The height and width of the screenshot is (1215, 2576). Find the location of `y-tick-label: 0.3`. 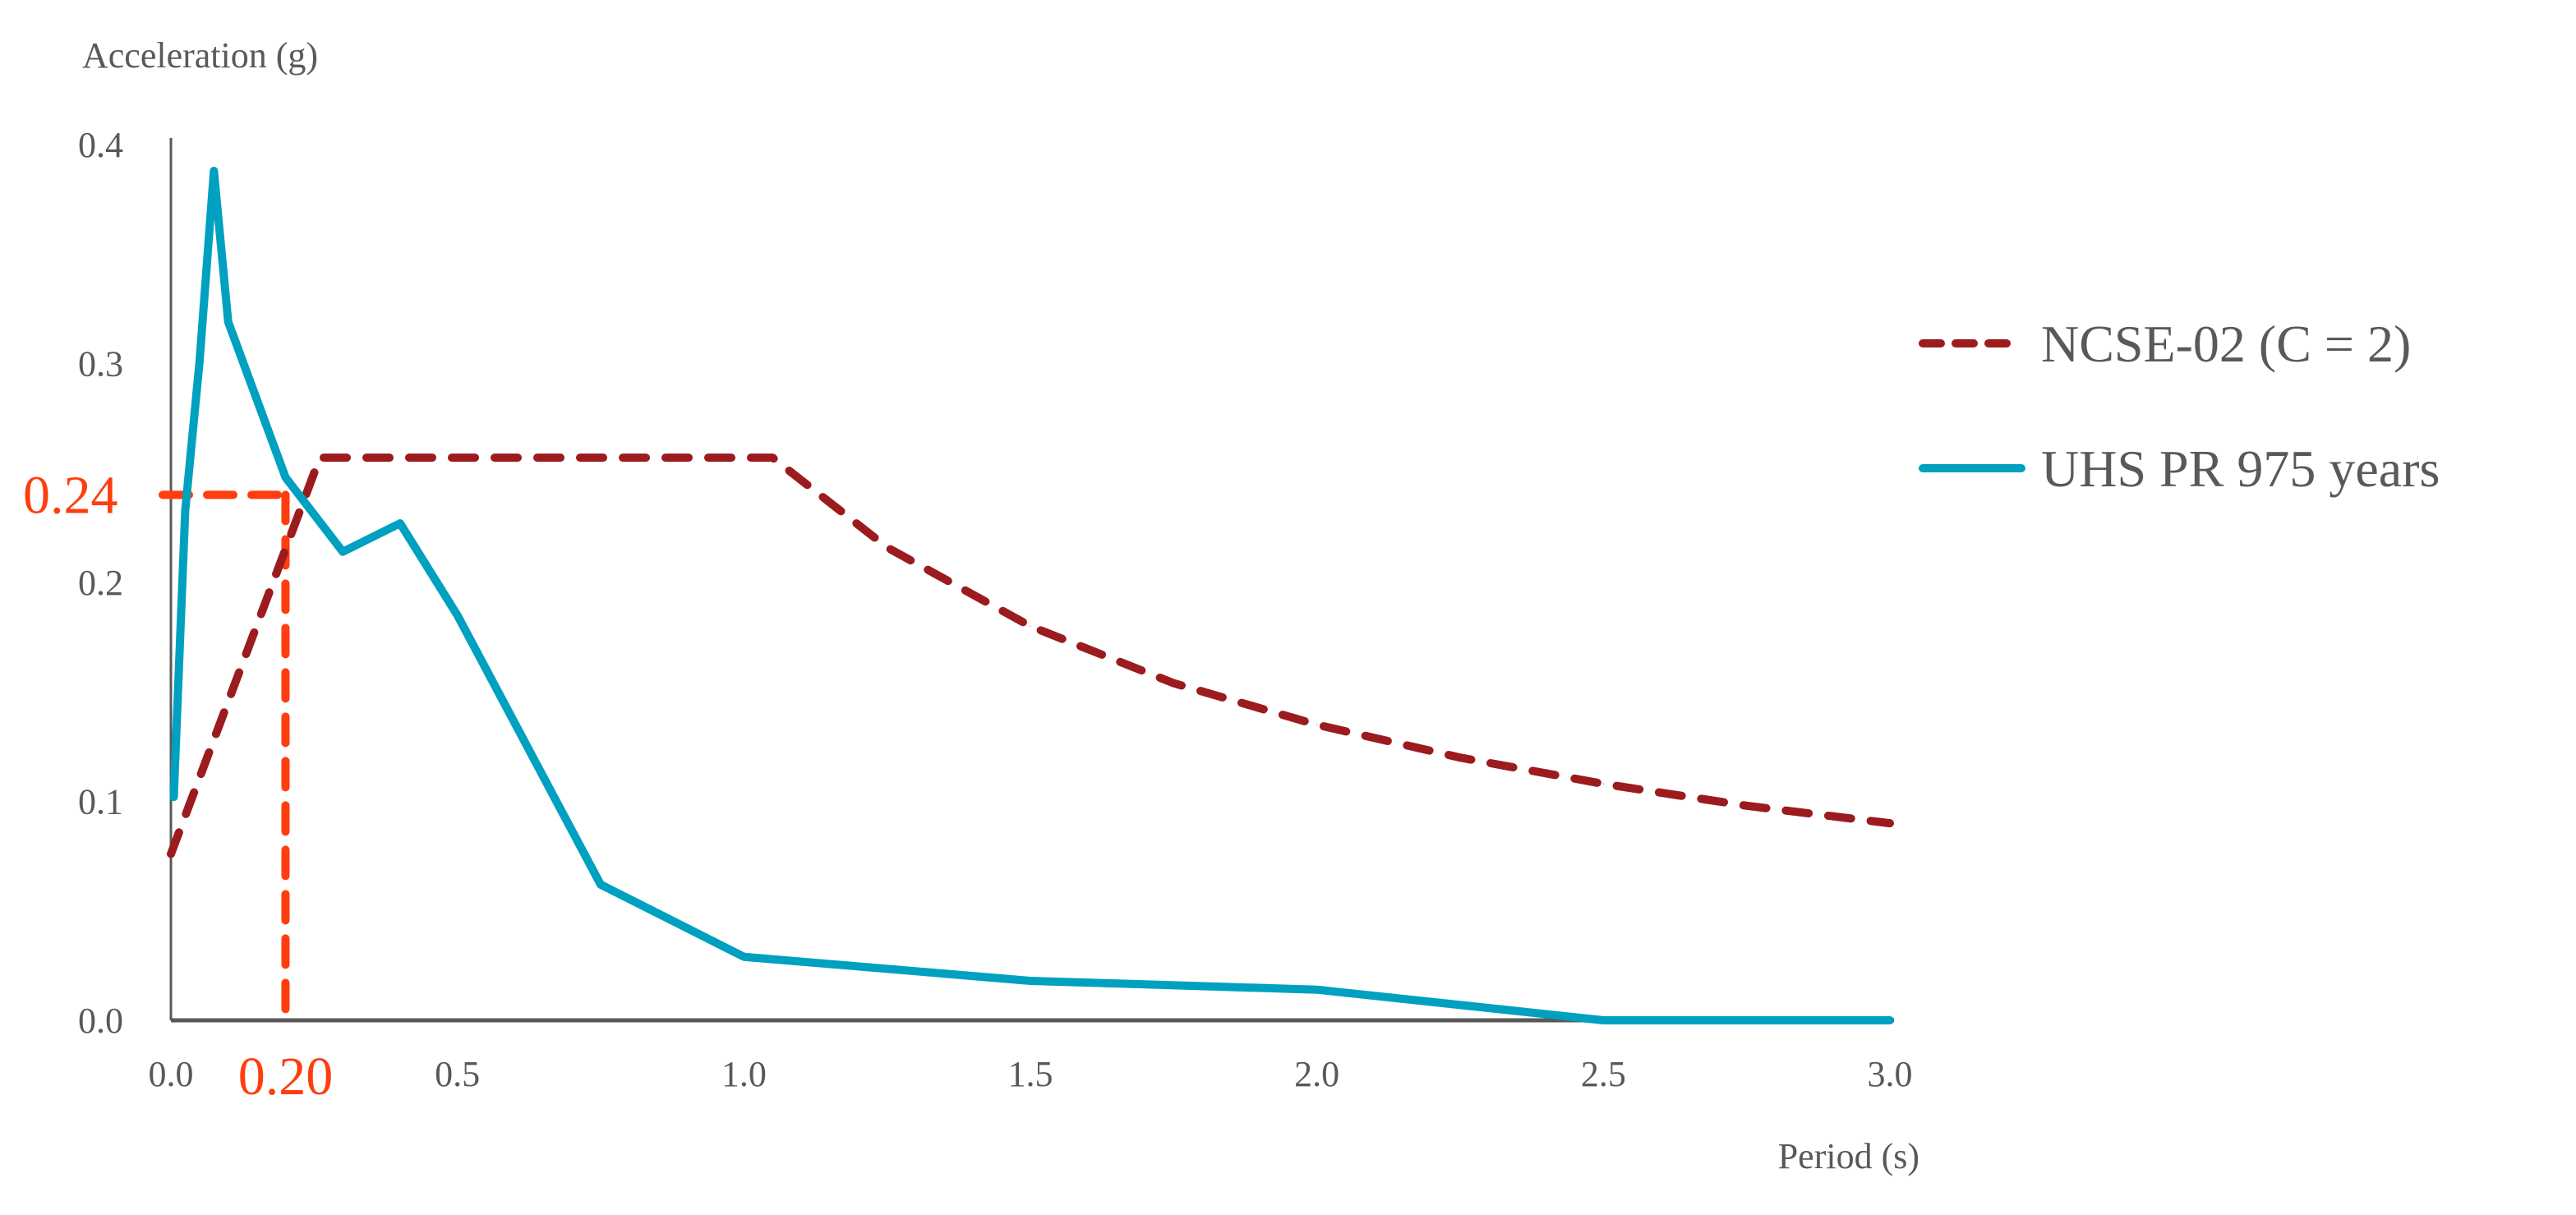

y-tick-label: 0.3 is located at coordinates (100, 364).